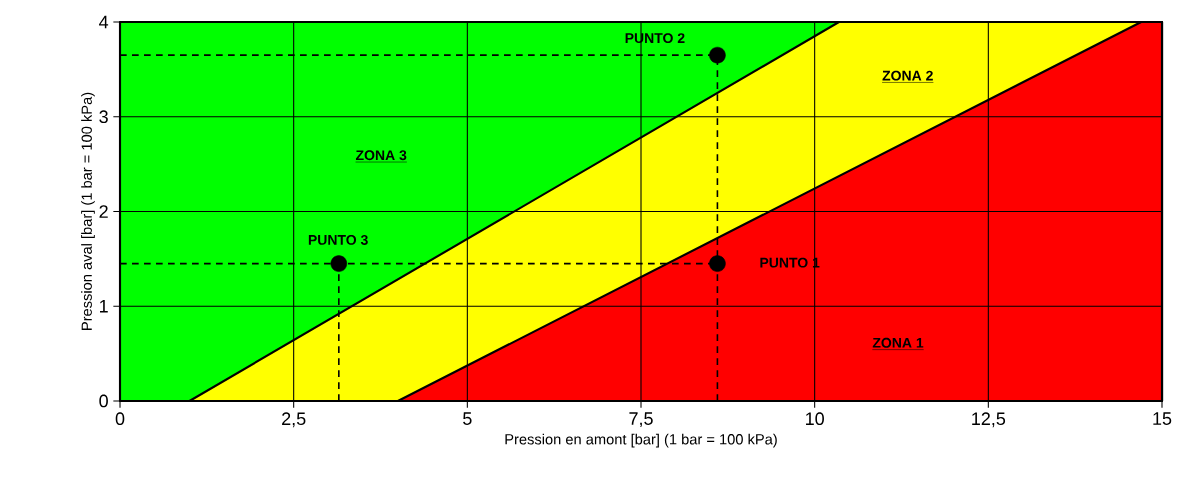 The width and height of the screenshot is (1179, 485). Describe the element at coordinates (641, 420) in the screenshot. I see `x-tick-label: 7,5` at that location.